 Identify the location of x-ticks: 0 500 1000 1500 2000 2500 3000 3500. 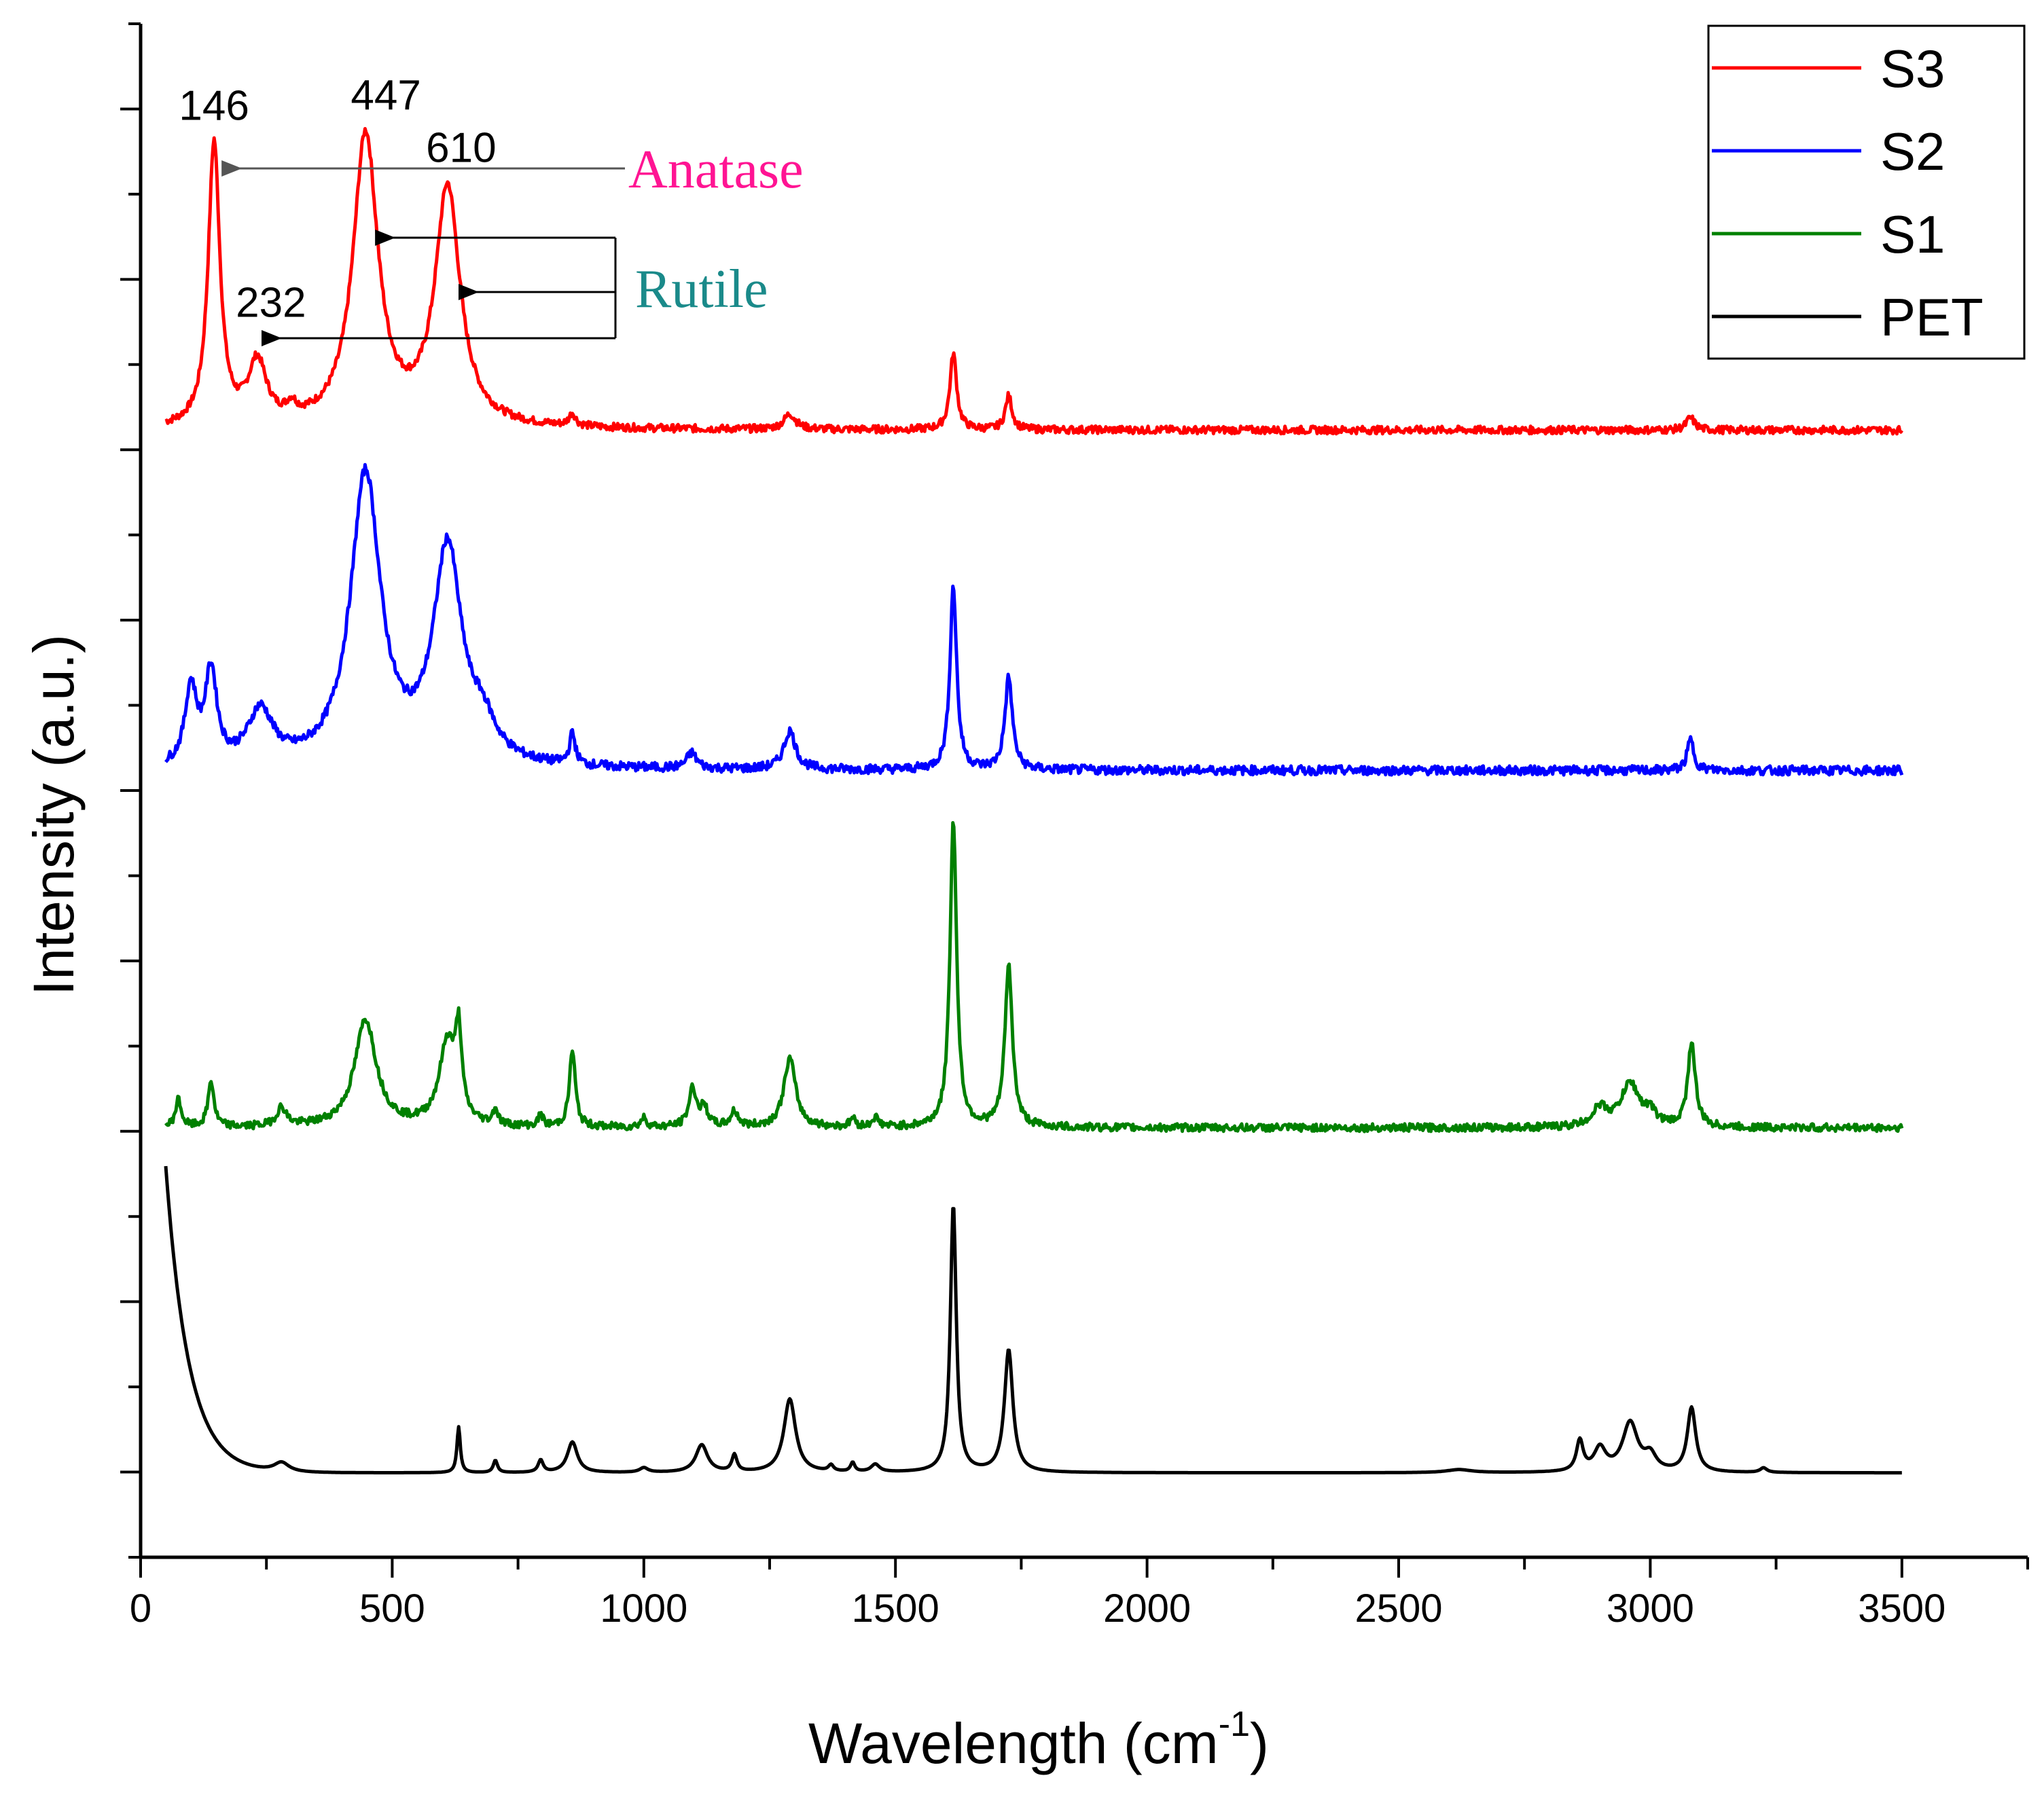
(1079, 1594).